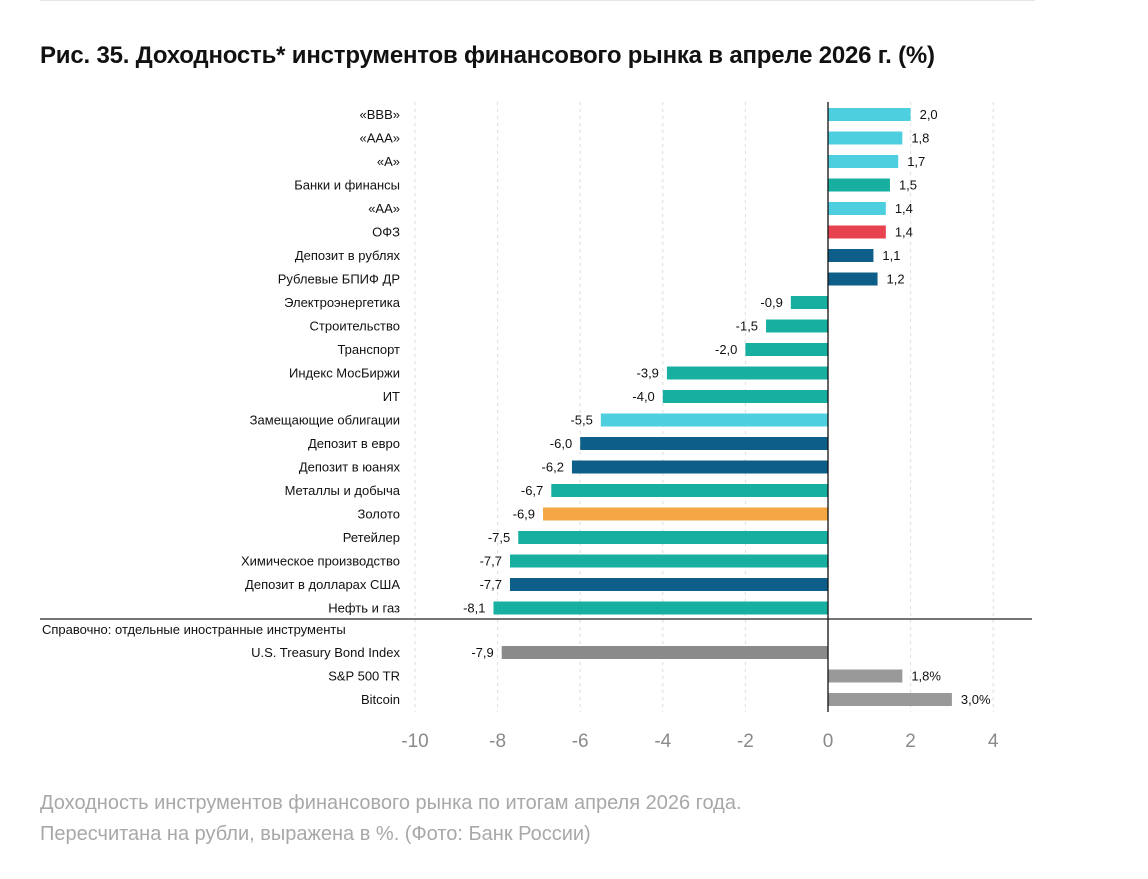  What do you see at coordinates (348, 255) in the screenshot?
I see `main-category-label: Депозит в рублях` at bounding box center [348, 255].